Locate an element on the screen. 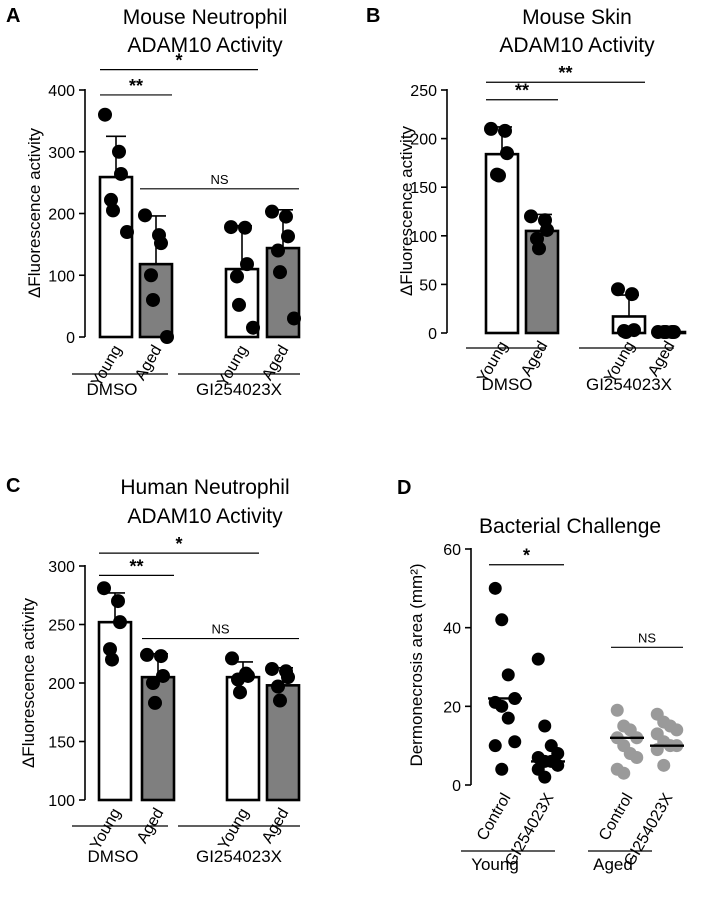  group-label: Young is located at coordinates (495, 864).